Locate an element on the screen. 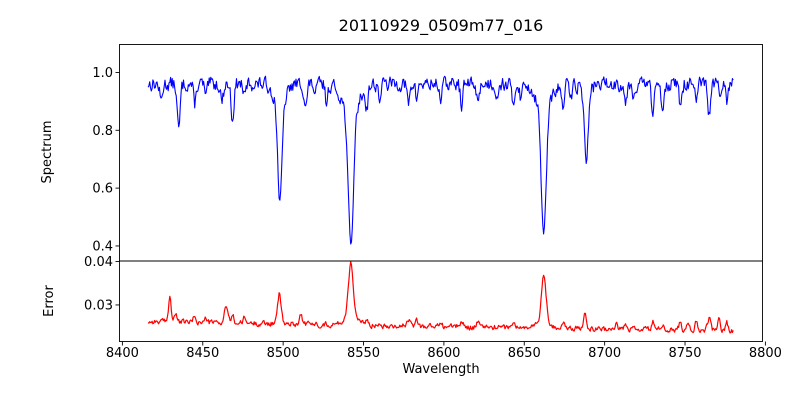  x-axis-label: Wavelength is located at coordinates (440, 369).